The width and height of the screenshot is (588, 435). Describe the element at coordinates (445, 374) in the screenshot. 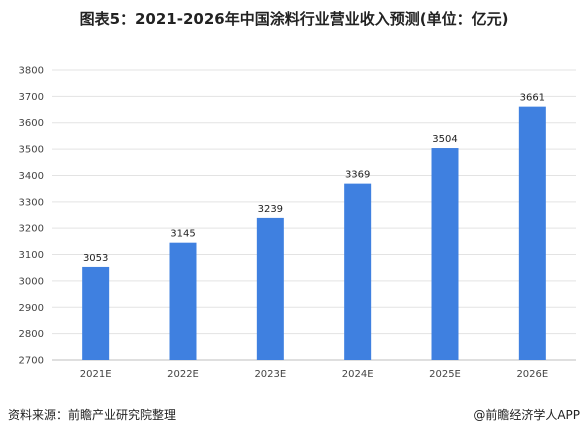

I see `x-tick-label: 2025E` at that location.